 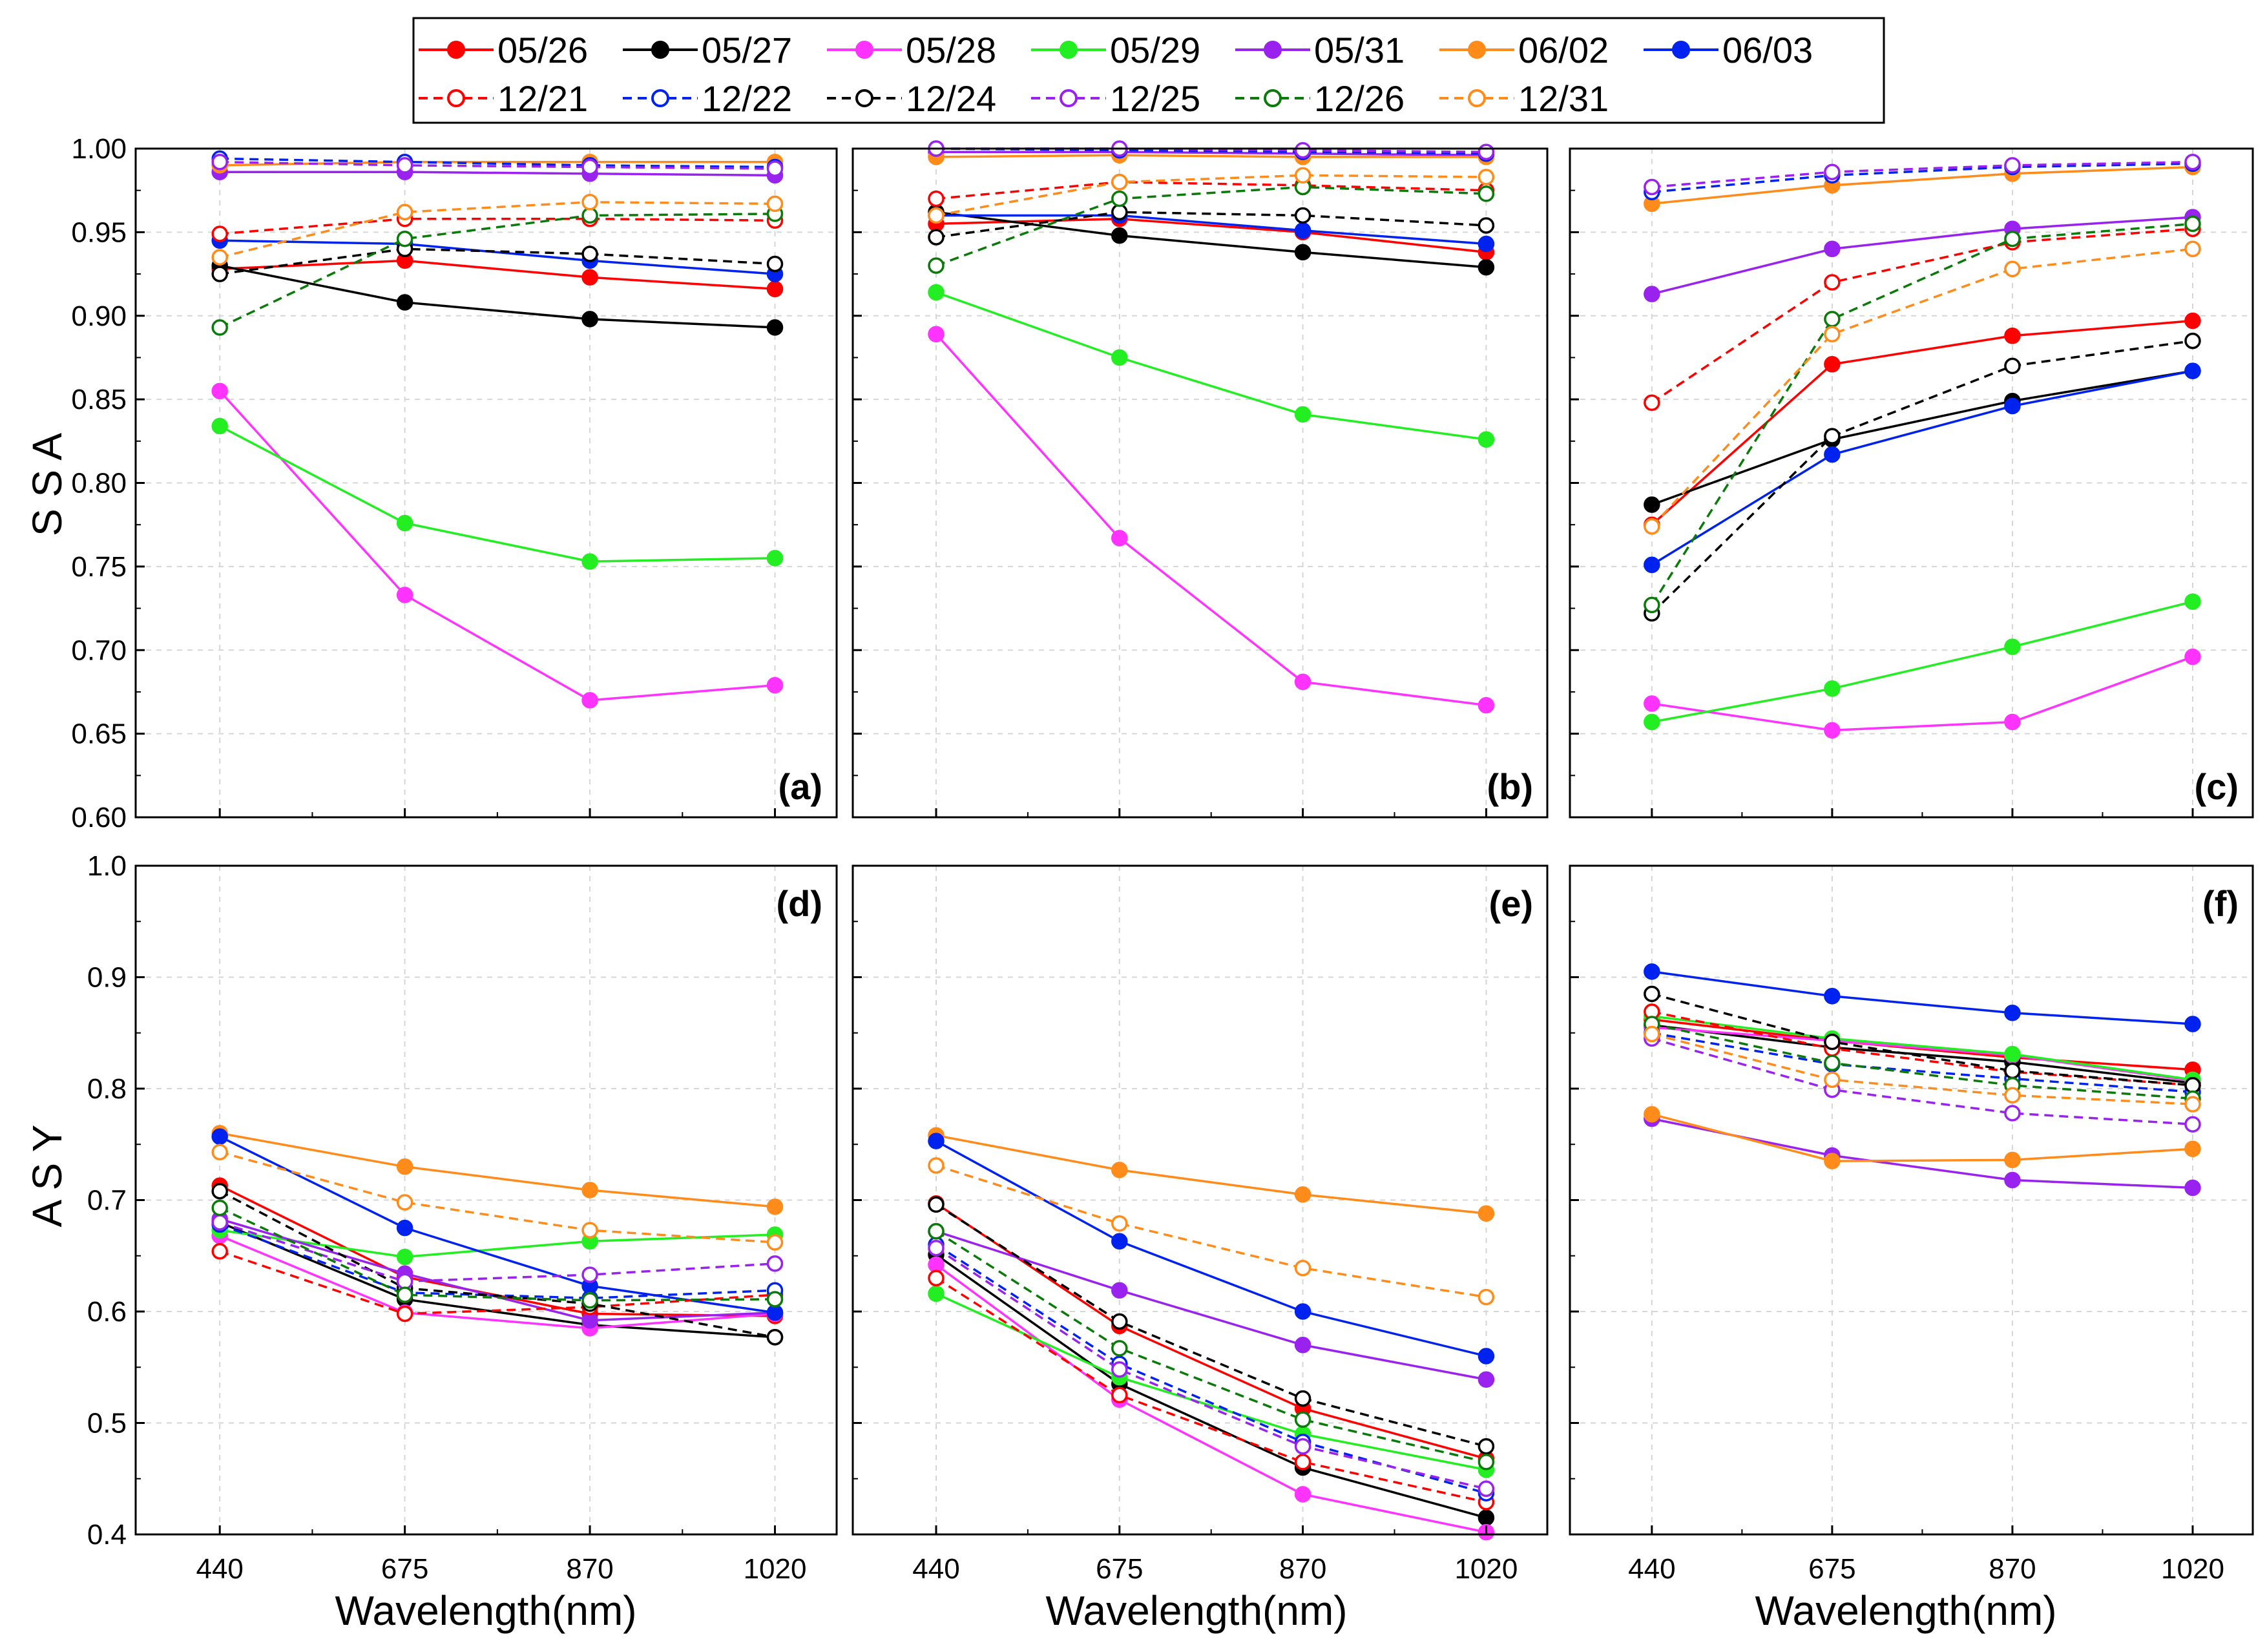 I want to click on point-f-06/02-440, so click(x=1652, y=1114).